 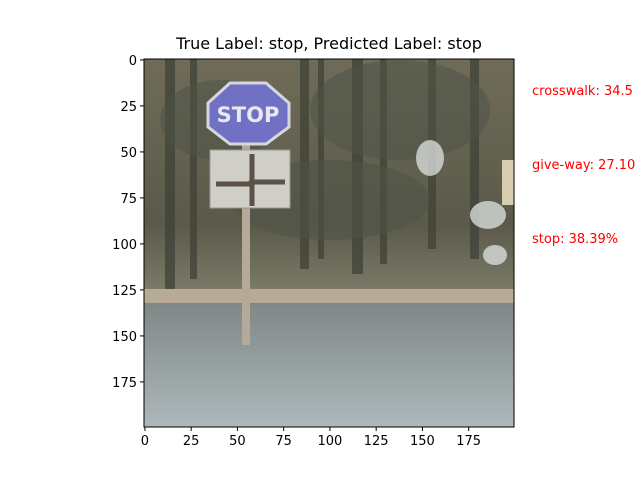 I want to click on y-tick-label: 100, so click(x=124, y=245).